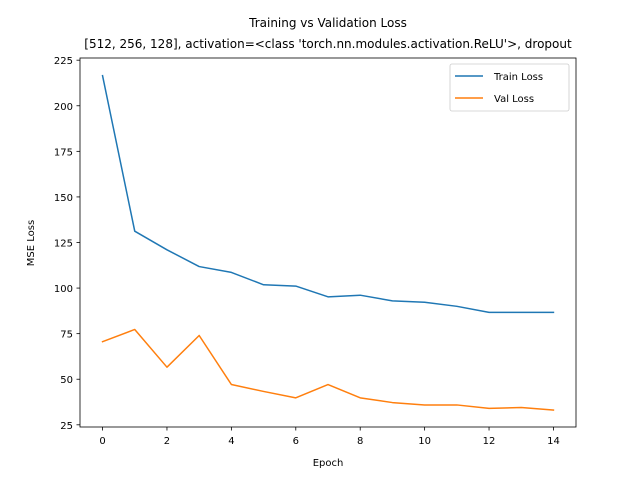 This screenshot has width=640, height=480. What do you see at coordinates (327, 23) in the screenshot?
I see `chart-title: Training vs Validation Loss` at bounding box center [327, 23].